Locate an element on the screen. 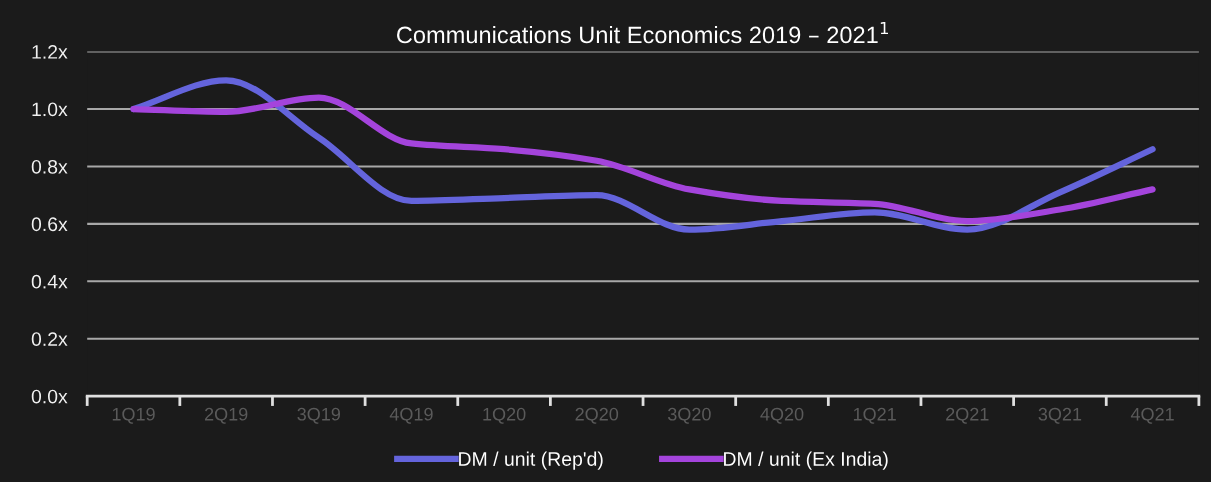 This screenshot has width=1211, height=482. x-tick-label: 4Q20 is located at coordinates (782, 415).